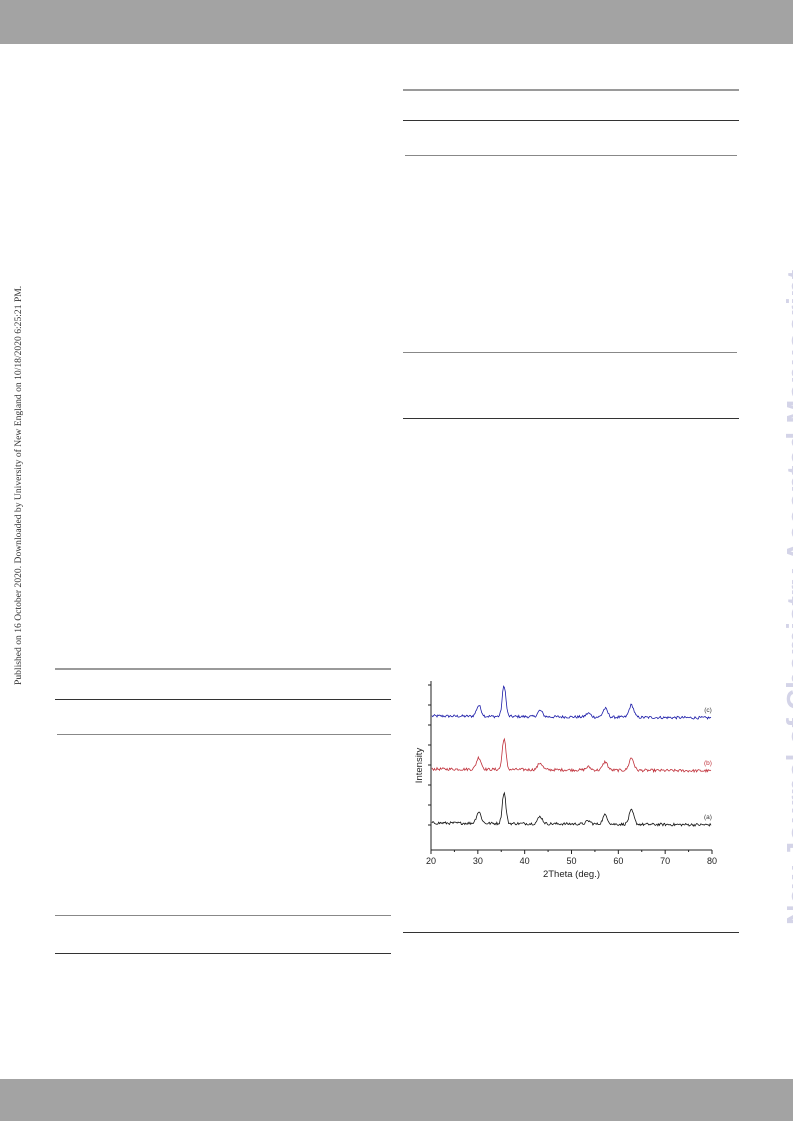  What do you see at coordinates (525, 861) in the screenshot?
I see `x-tick-label: 40` at bounding box center [525, 861].